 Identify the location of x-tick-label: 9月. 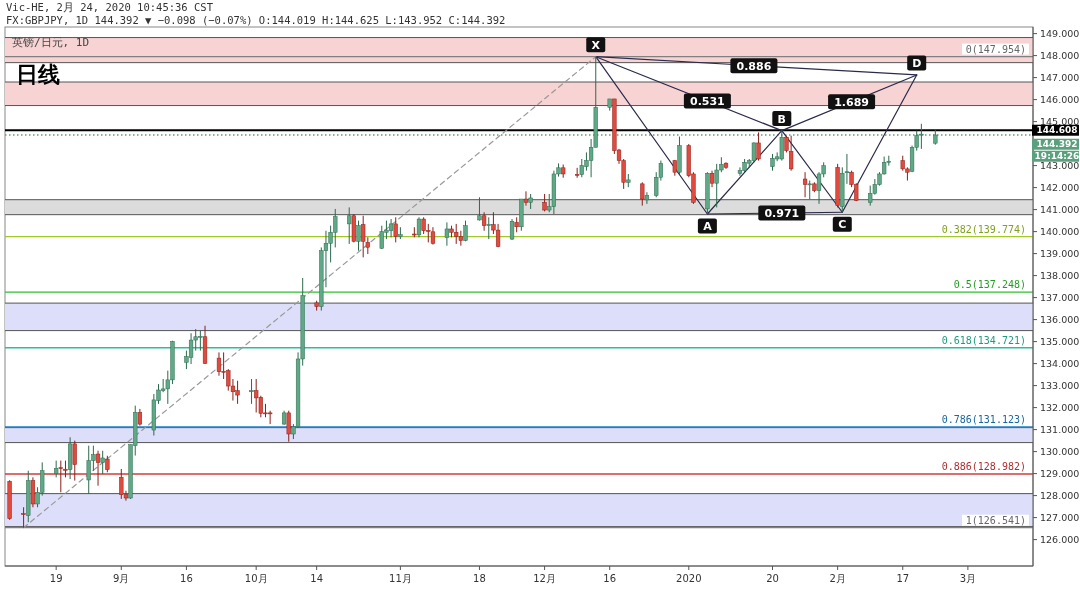
(121, 578).